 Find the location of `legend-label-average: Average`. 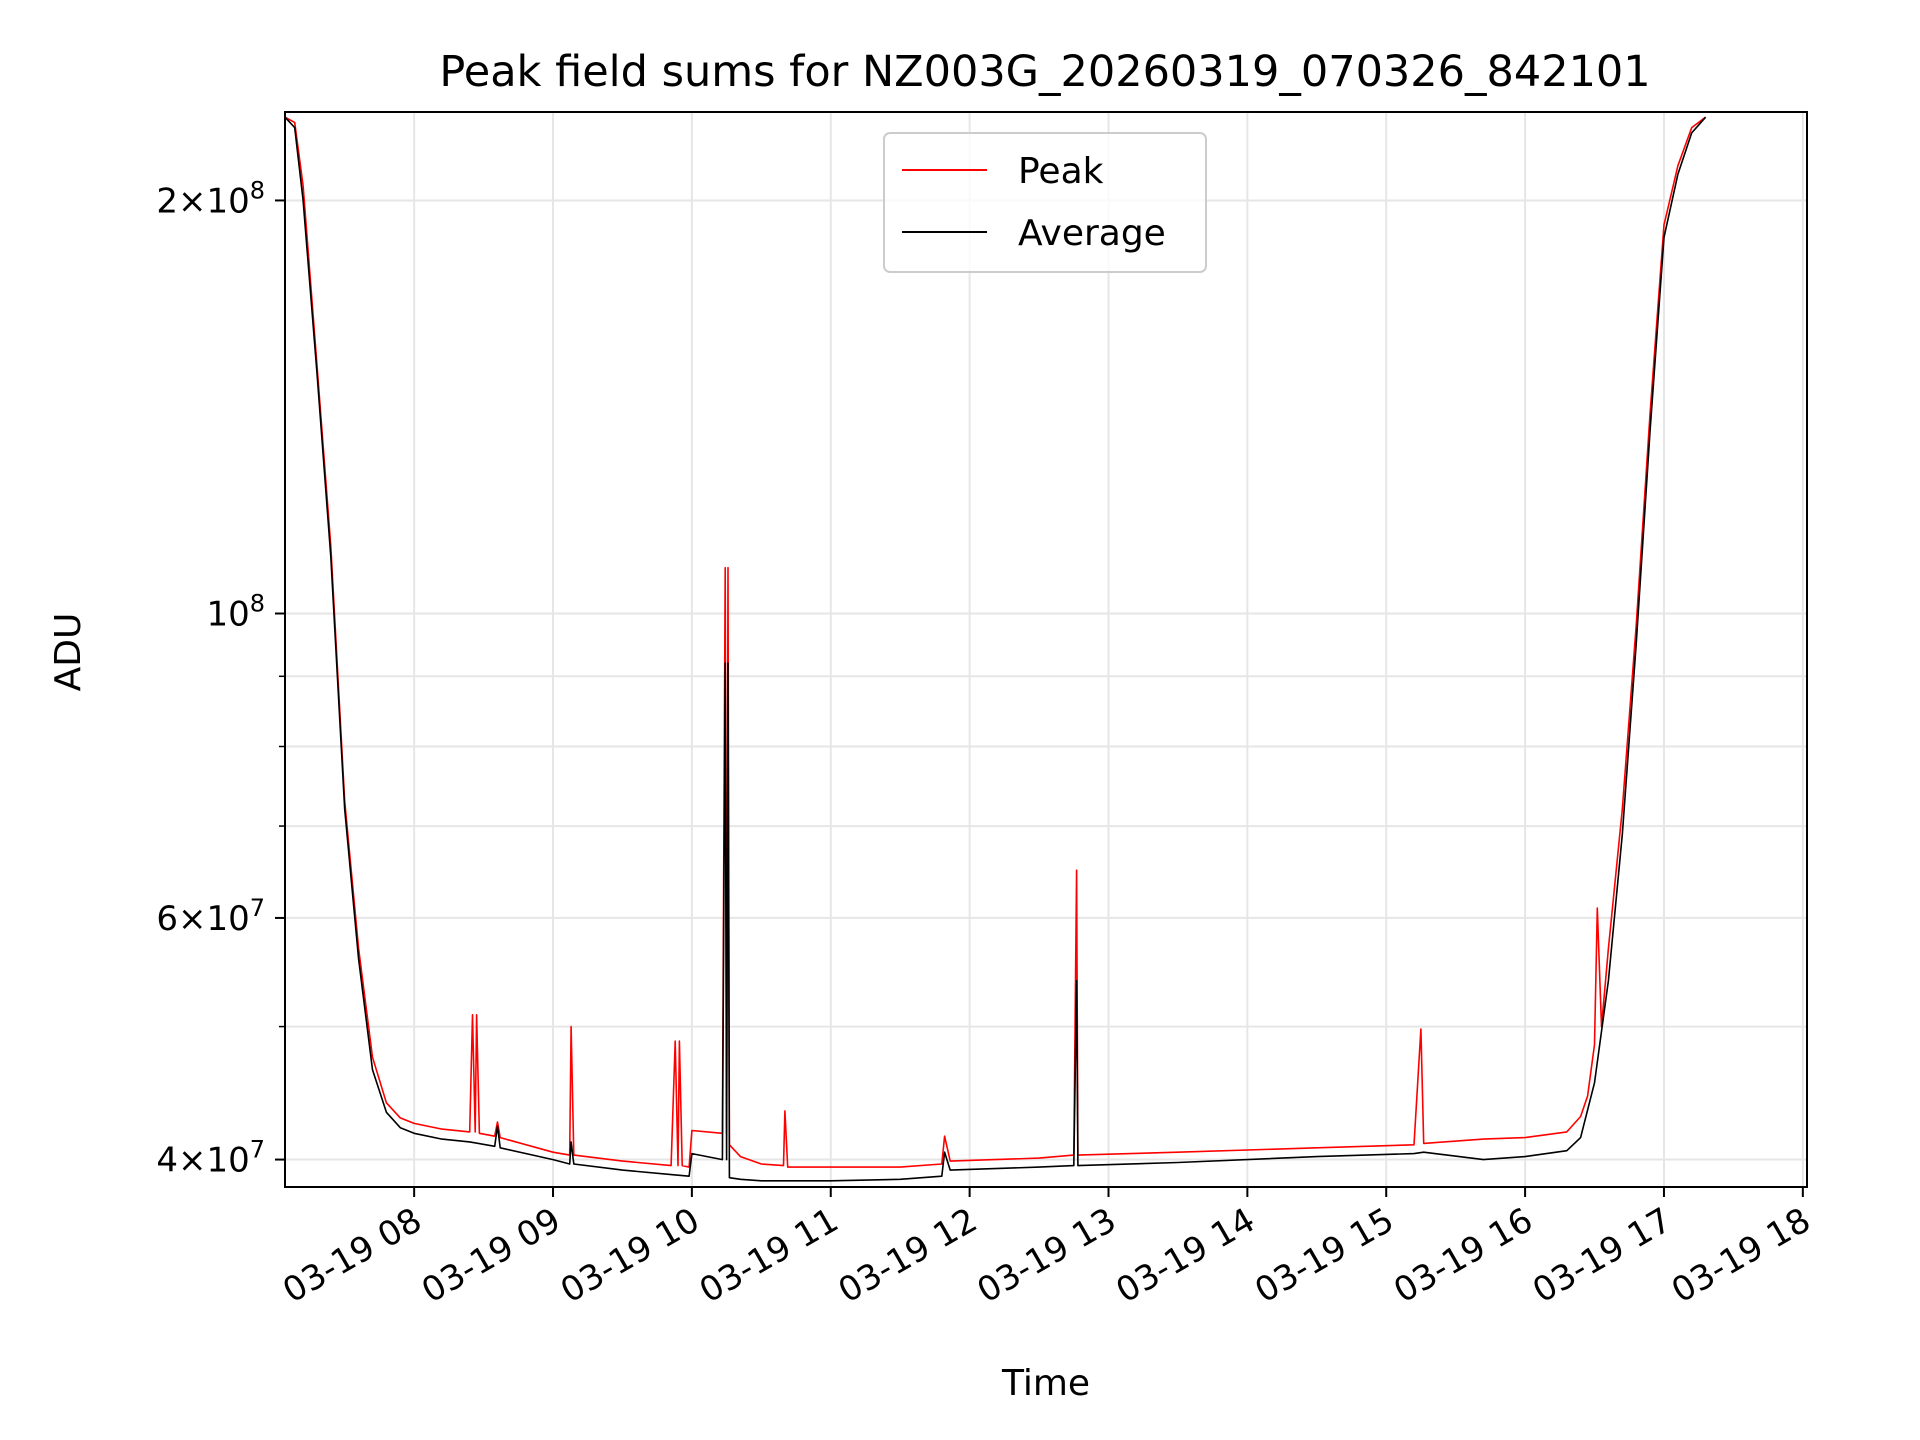

legend-label-average: Average is located at coordinates (1092, 233).